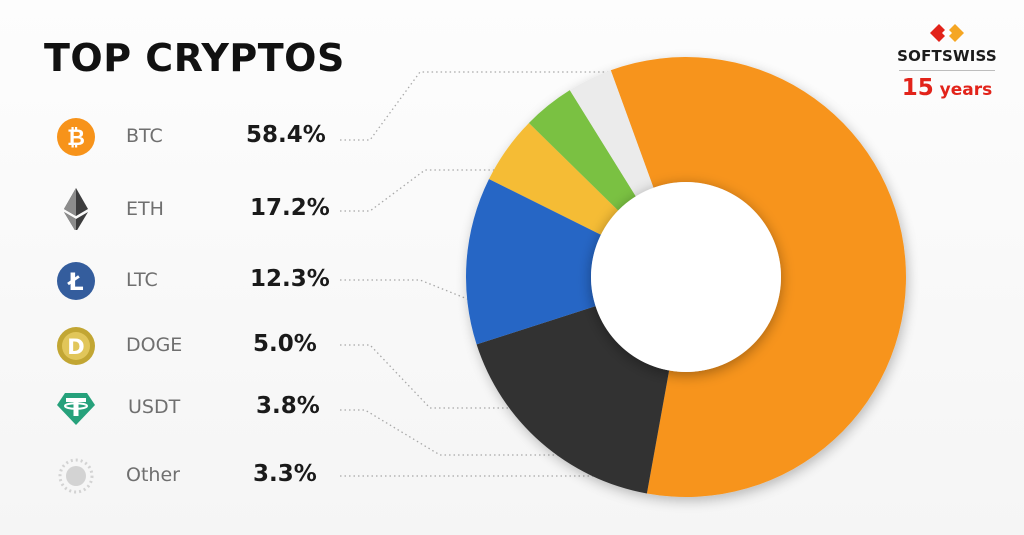 Image resolution: width=1024 pixels, height=535 pixels. I want to click on data-label: 17.2%, so click(290, 208).